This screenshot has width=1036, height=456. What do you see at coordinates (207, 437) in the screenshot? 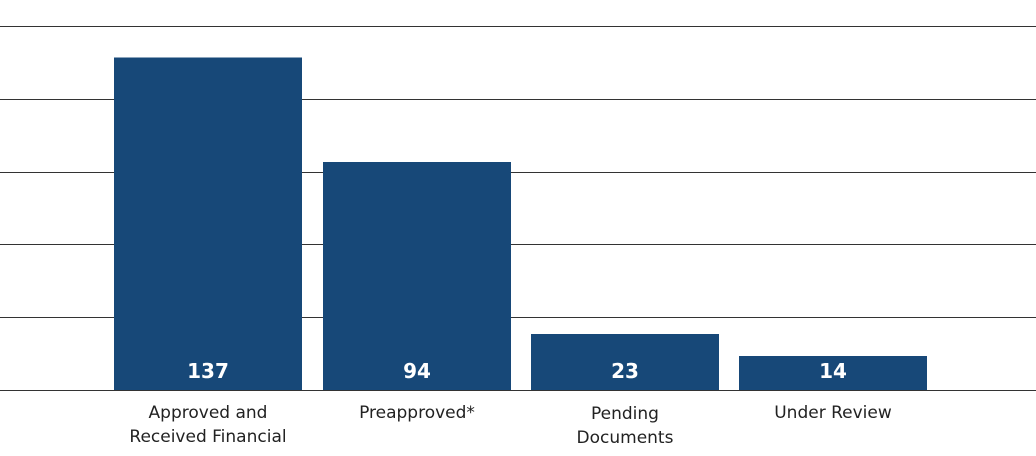
I see `category-label: Received Financial` at bounding box center [207, 437].